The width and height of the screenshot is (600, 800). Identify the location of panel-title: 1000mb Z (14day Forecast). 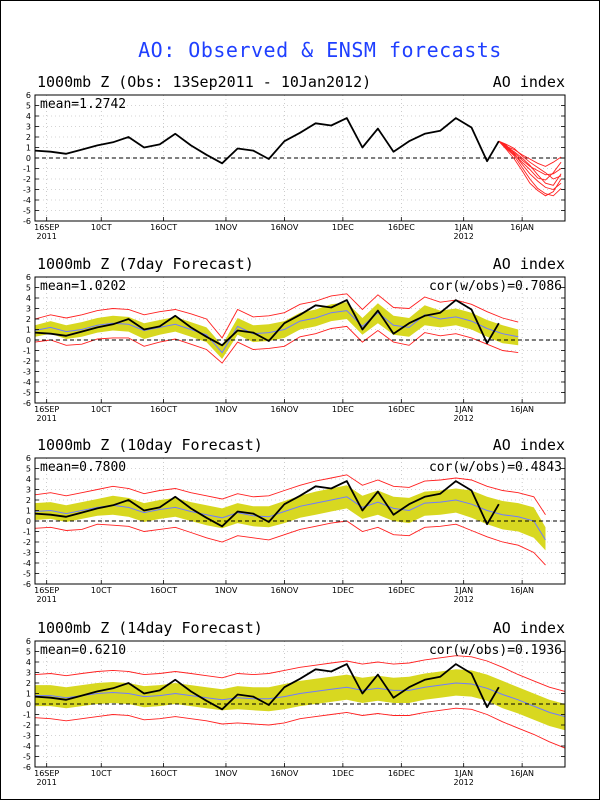
(150, 628).